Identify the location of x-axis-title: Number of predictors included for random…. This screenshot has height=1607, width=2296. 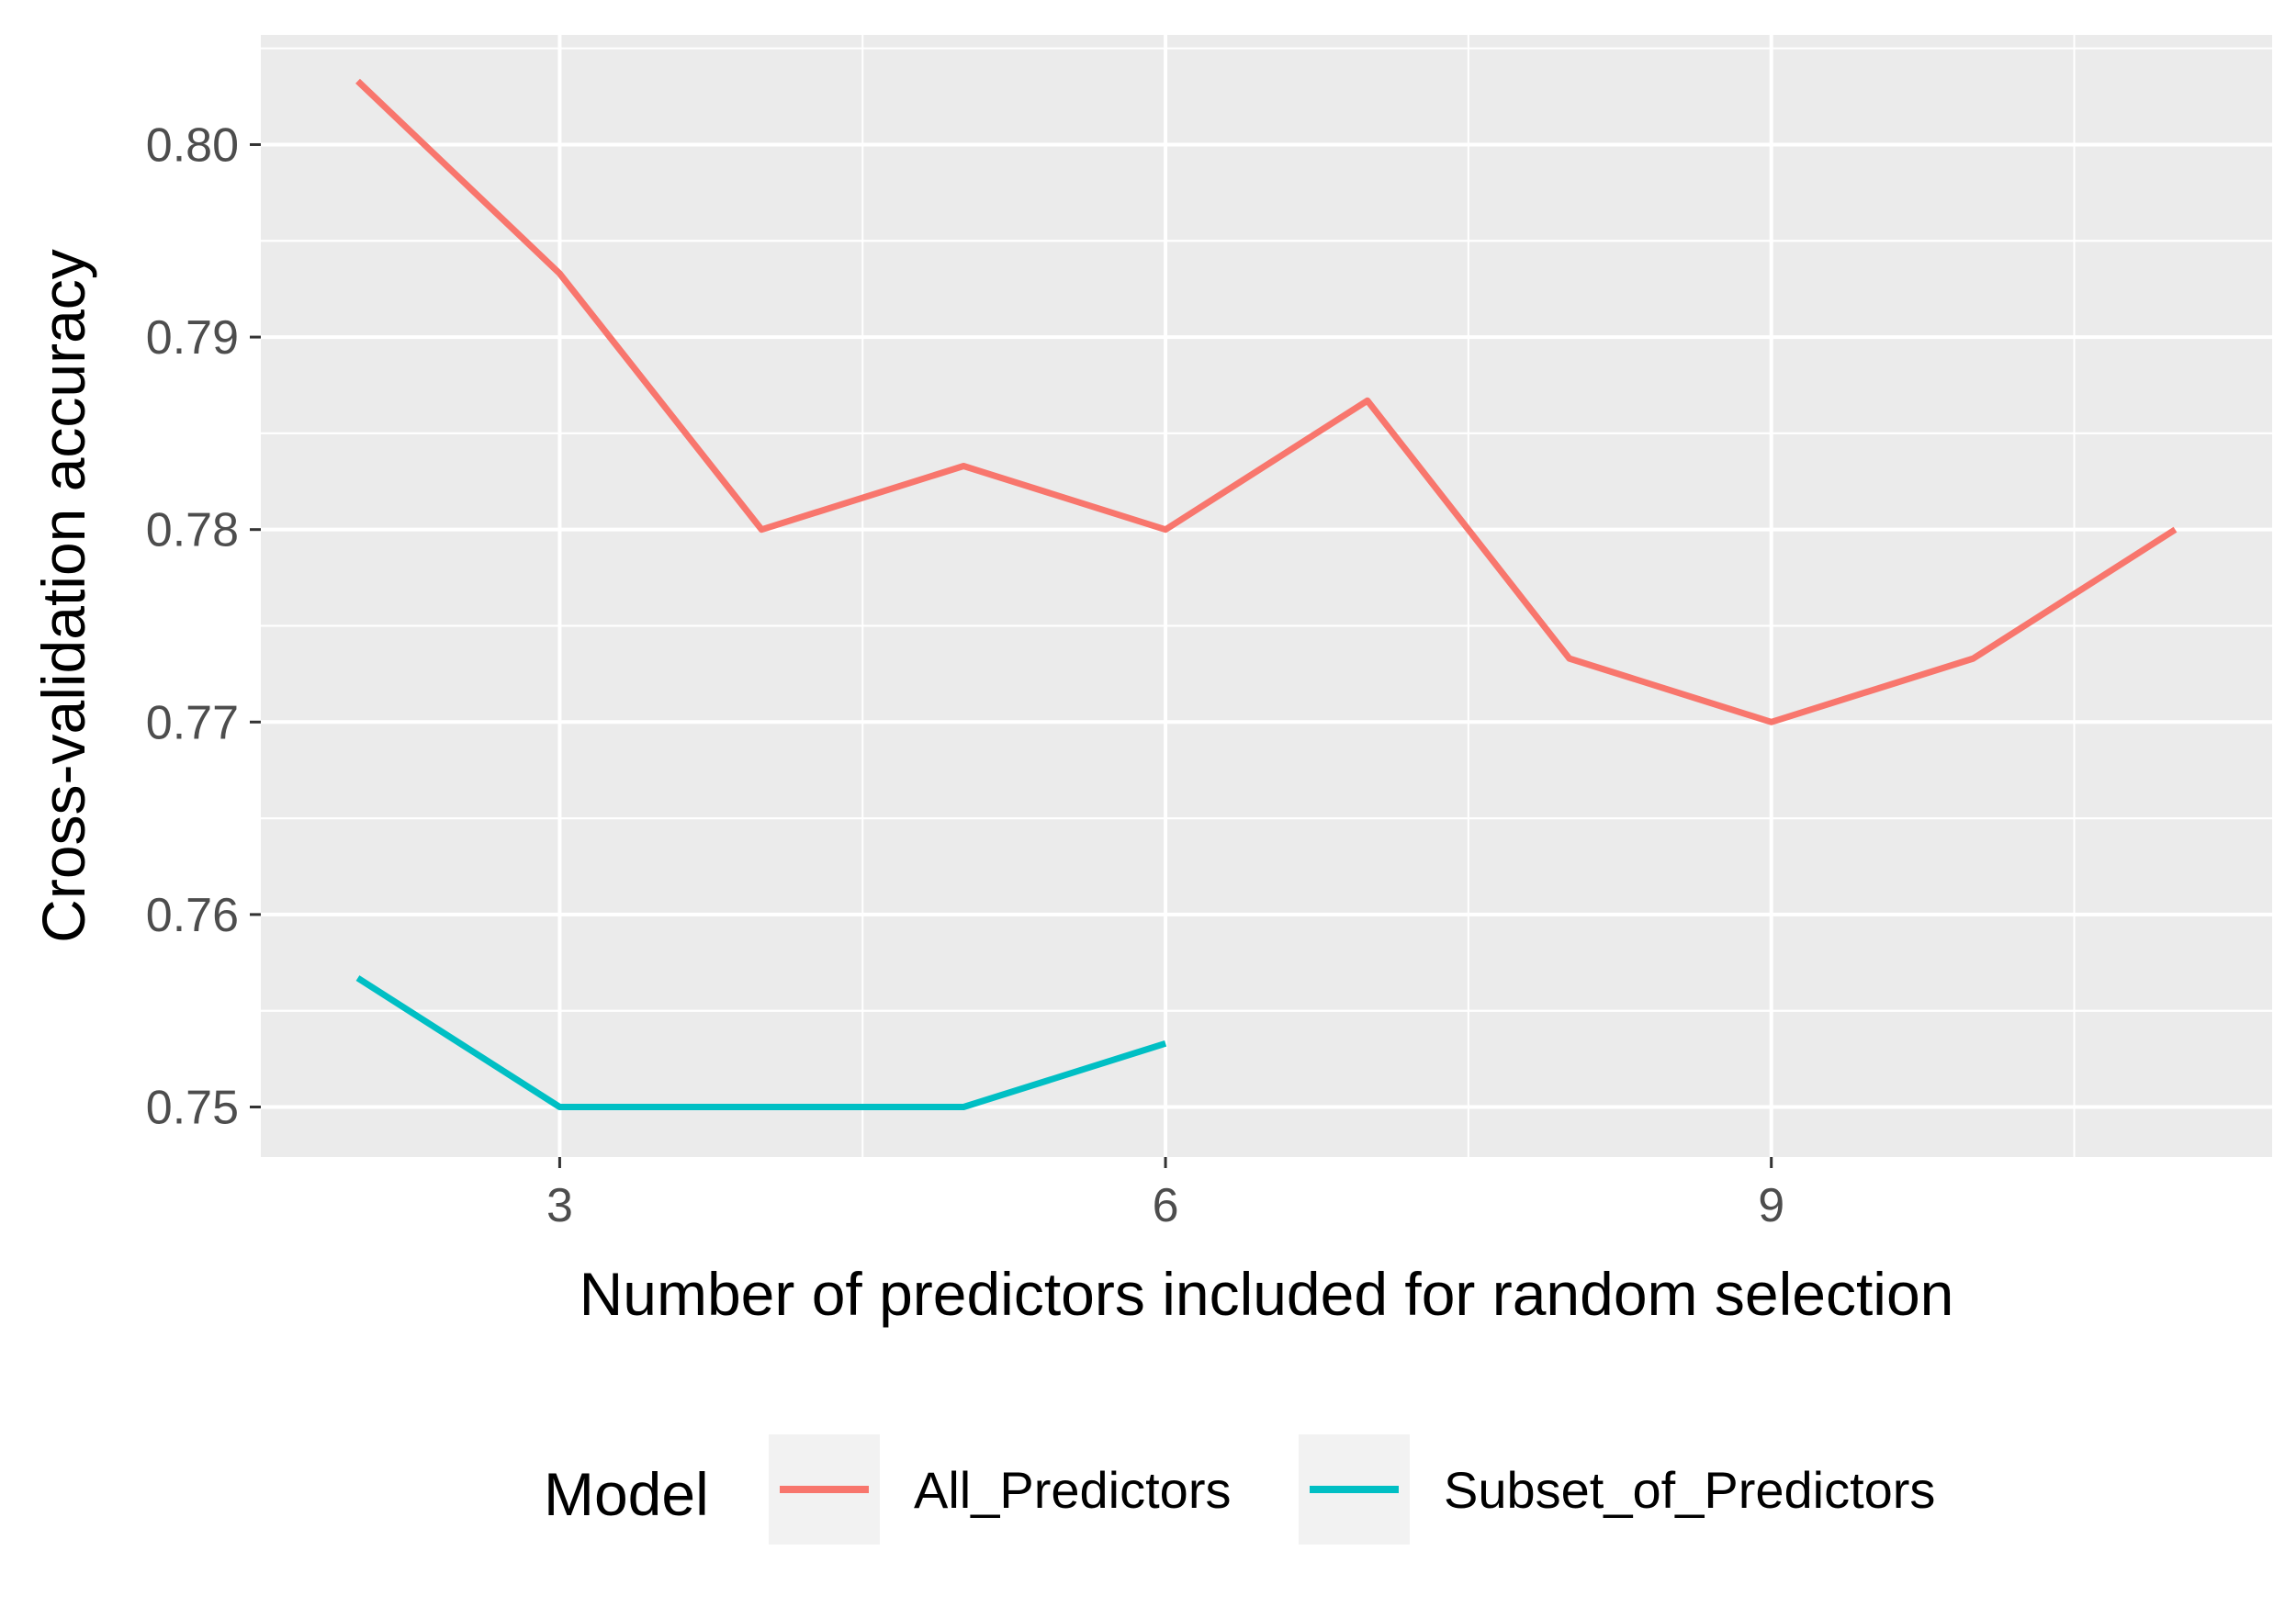
(1267, 1294).